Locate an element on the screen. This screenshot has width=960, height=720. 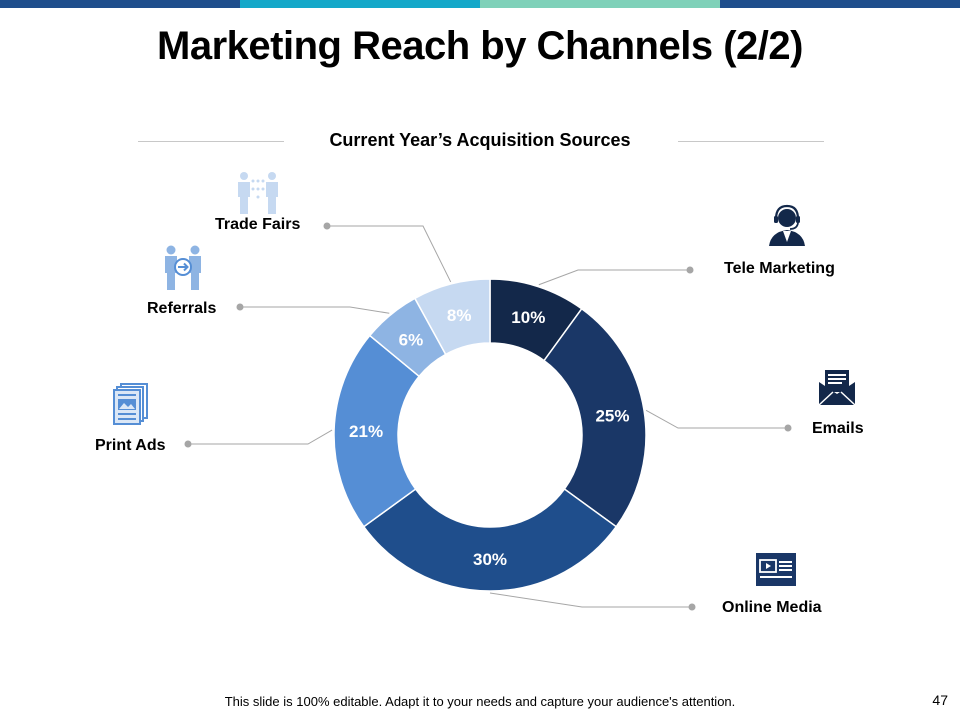
subtitle-rule-left is located at coordinates (211, 141).